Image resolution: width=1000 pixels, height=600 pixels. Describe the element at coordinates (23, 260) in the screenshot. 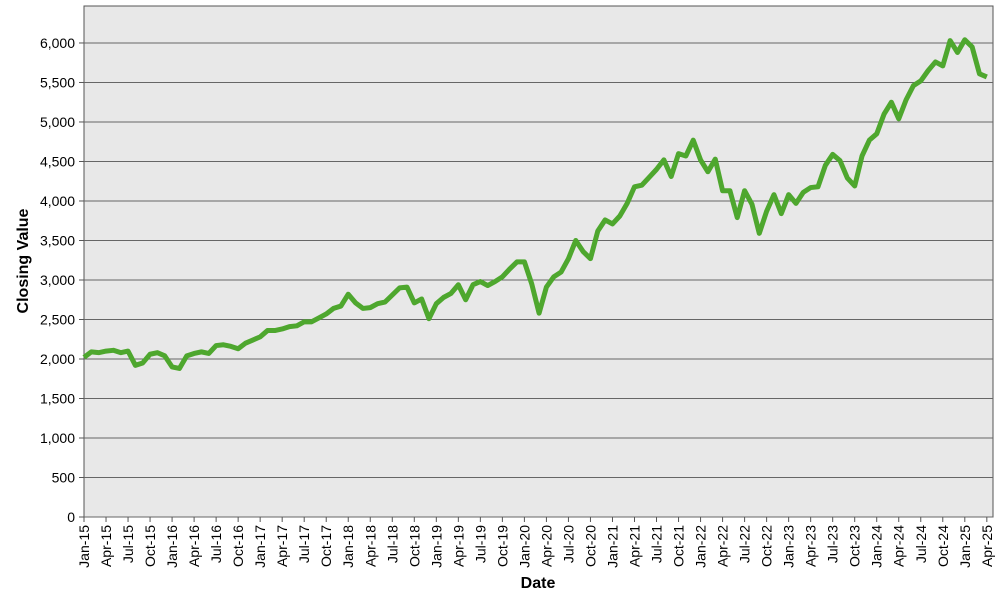

I see `y-axis-title: Closing Value` at that location.